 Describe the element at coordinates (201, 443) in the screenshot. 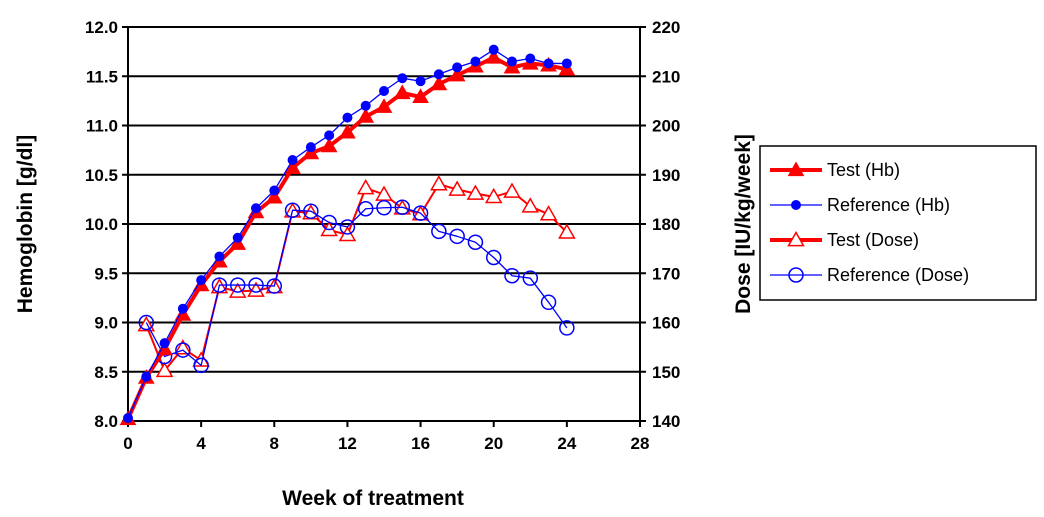

I see `x-tick-label: 4` at that location.